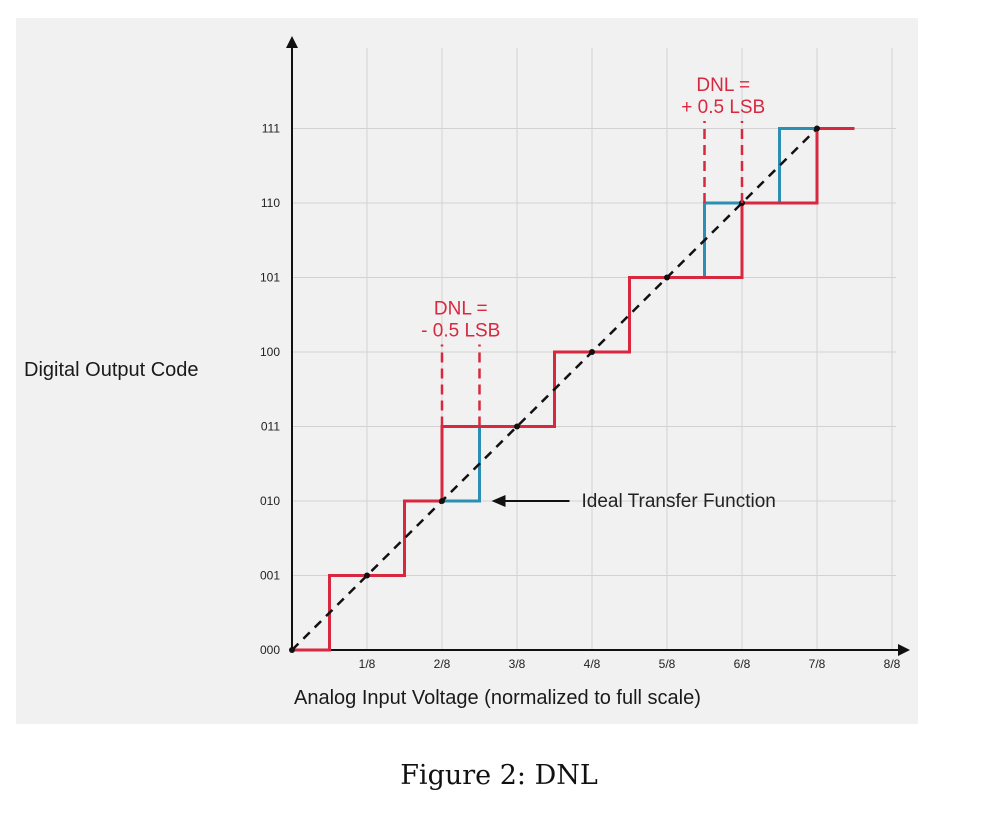 The width and height of the screenshot is (998, 826). I want to click on dnl-positive-label-line2: + 0.5 LSB, so click(723, 107).